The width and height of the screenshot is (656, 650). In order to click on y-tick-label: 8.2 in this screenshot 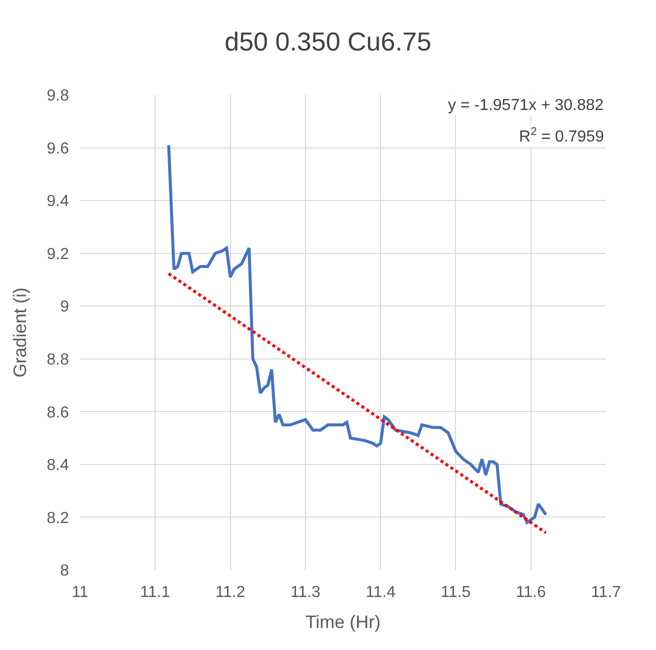, I will do `click(58, 518)`.